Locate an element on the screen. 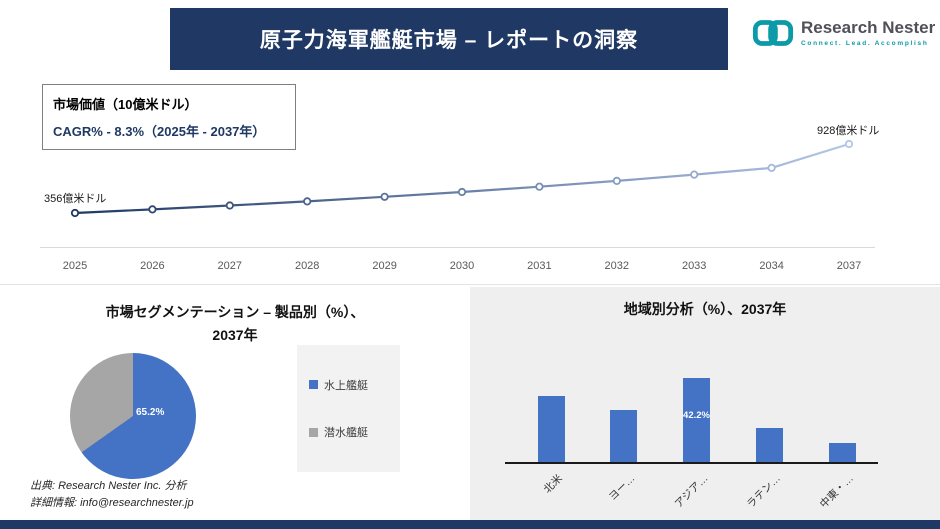 The image size is (940, 529). line-chart-x-axis is located at coordinates (457, 247).